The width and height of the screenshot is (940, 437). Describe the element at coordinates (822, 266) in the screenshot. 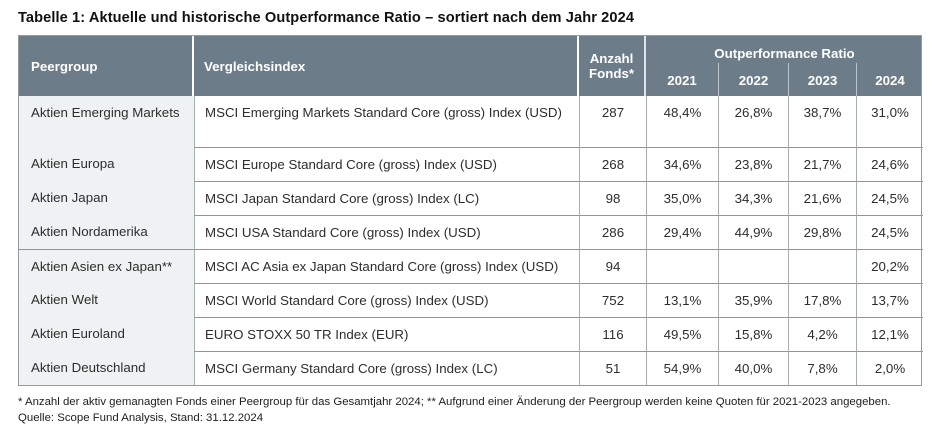

I see `cell-ratio-2023` at that location.